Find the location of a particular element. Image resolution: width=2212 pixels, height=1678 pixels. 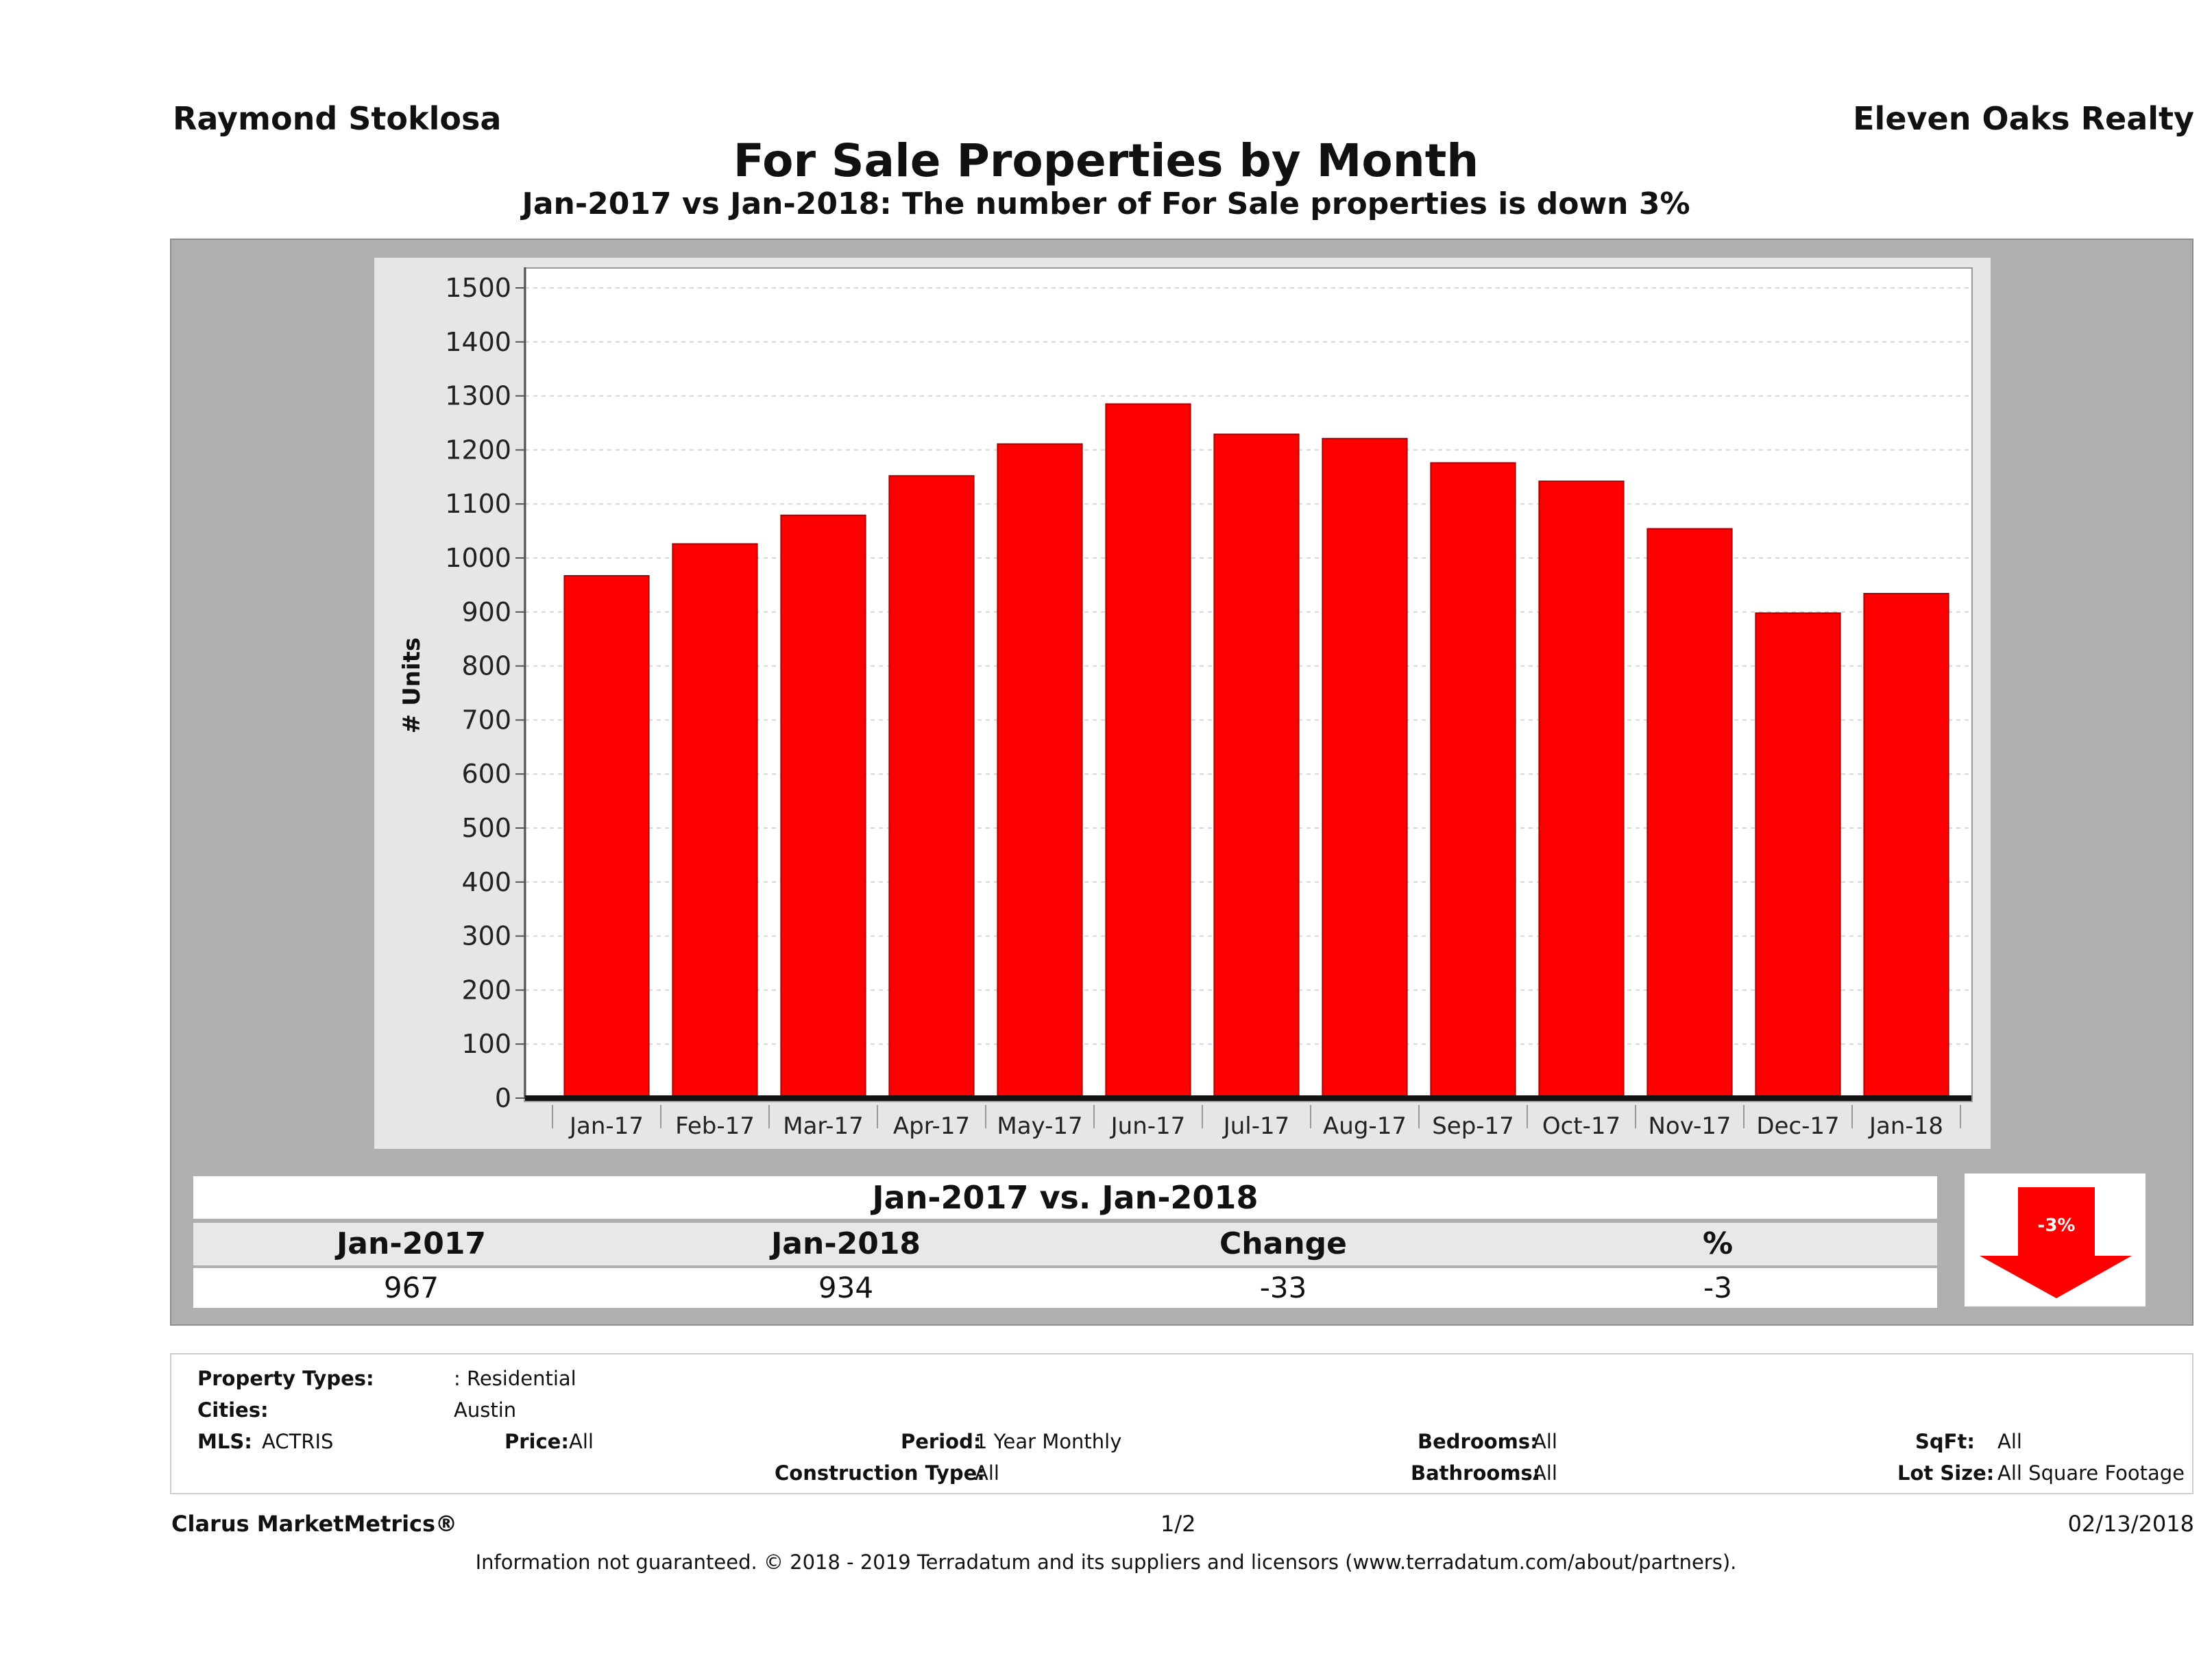

chart-title: For Sale Properties by Month is located at coordinates (1106, 160).